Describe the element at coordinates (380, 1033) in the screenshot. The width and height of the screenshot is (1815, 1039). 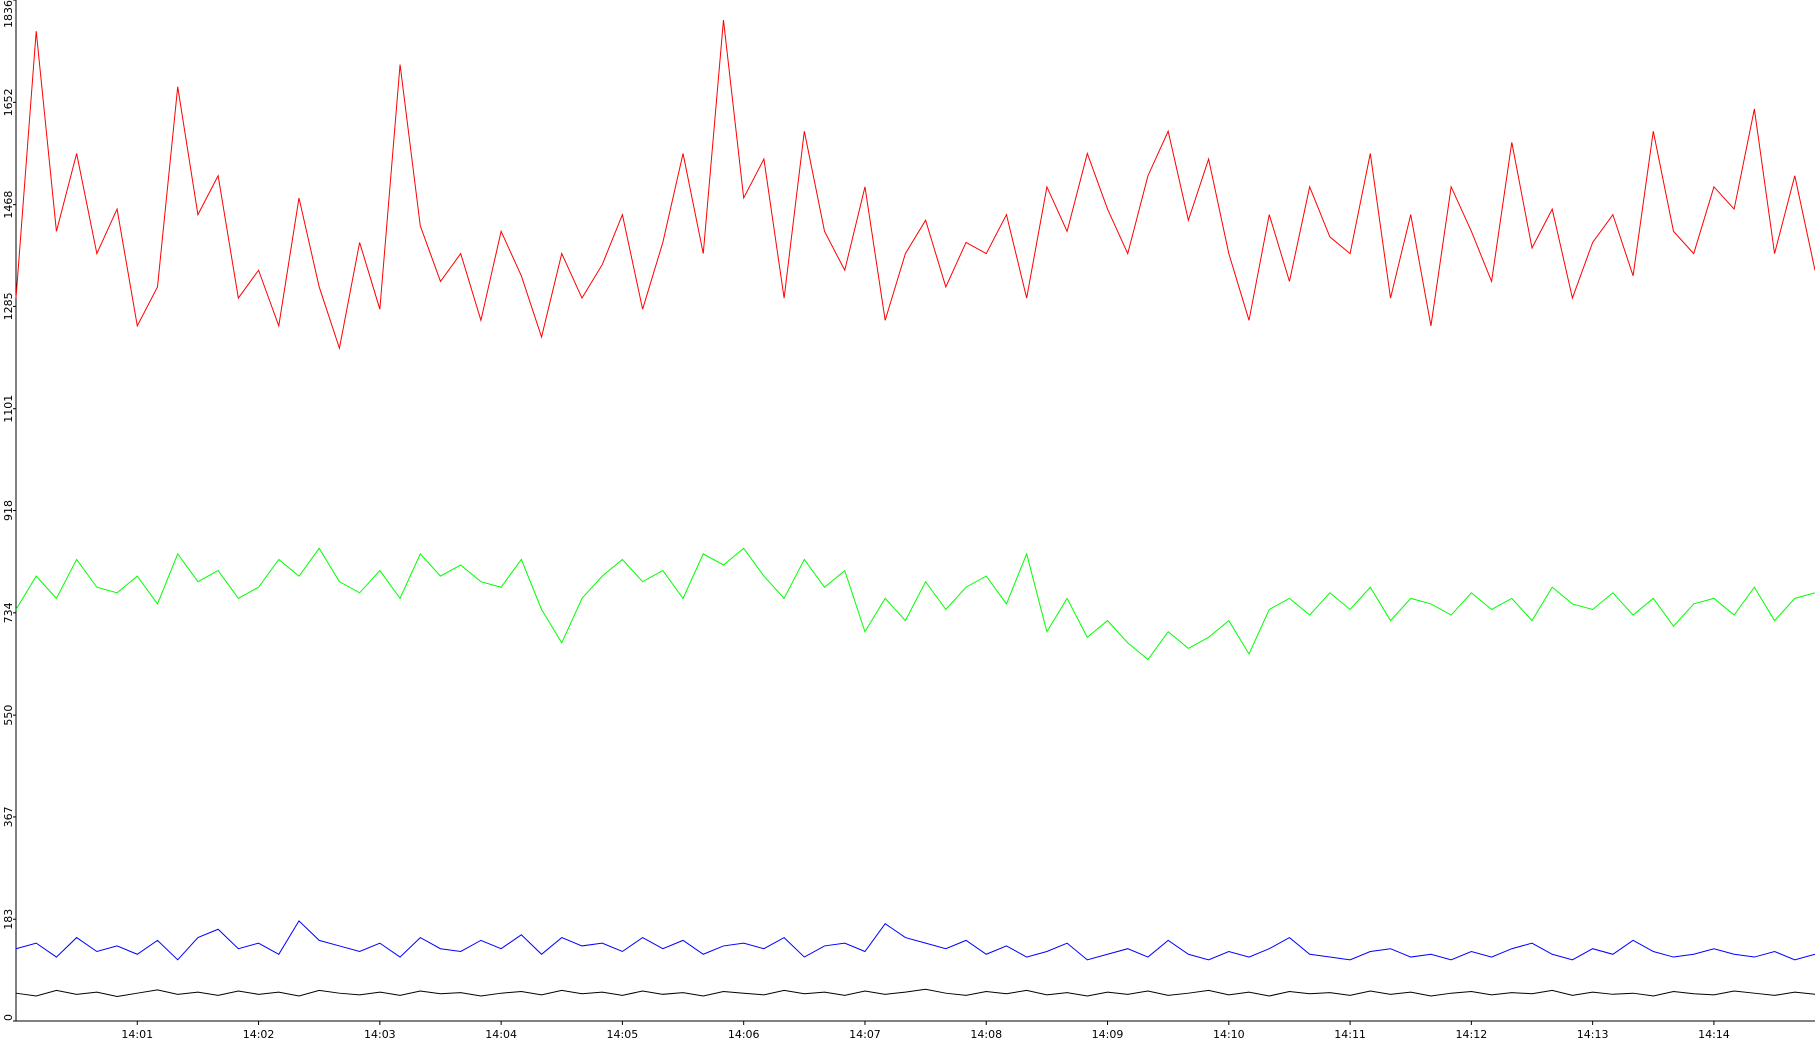
I see `x-tick-label: 14:03` at that location.